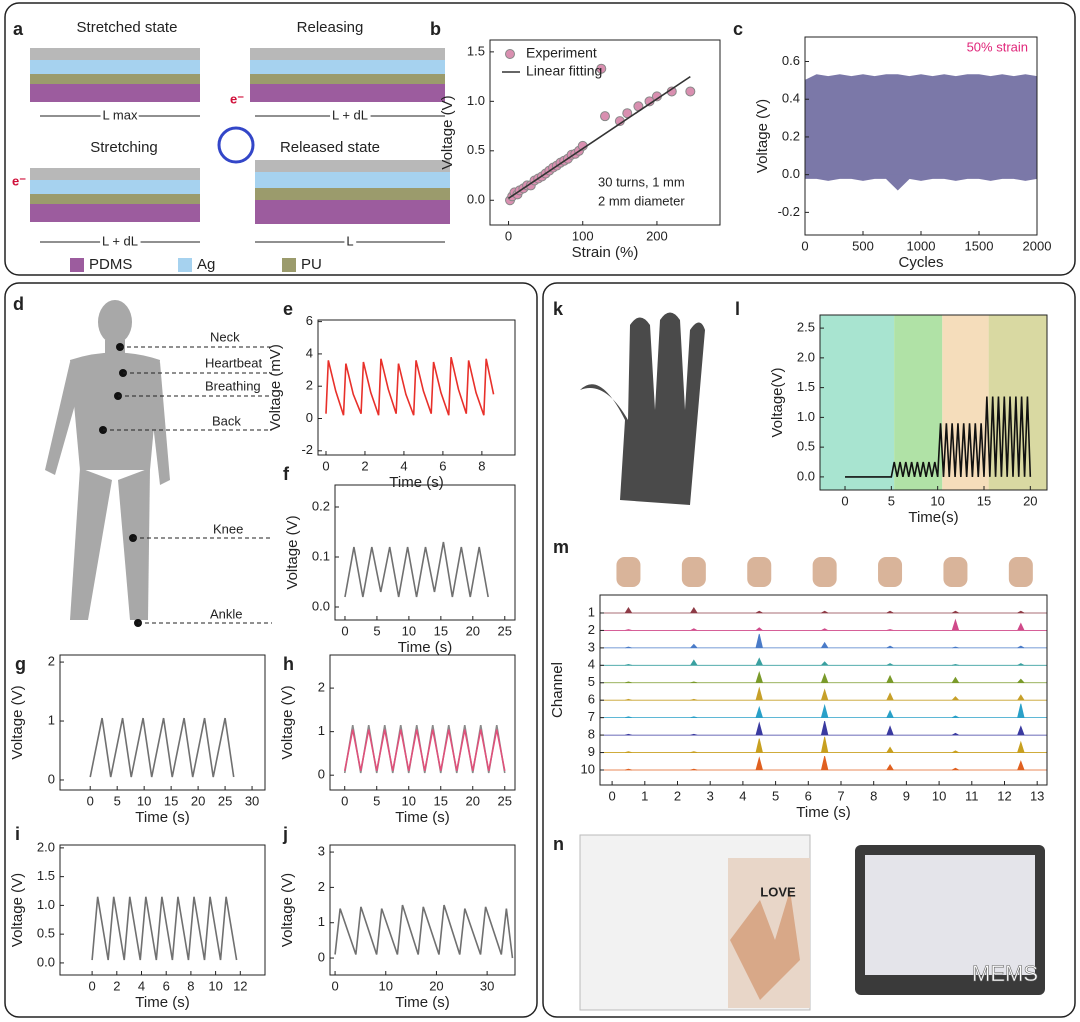 The height and width of the screenshot is (1022, 1080). Describe the element at coordinates (18, 29) in the screenshot. I see `panel-letter: a` at that location.